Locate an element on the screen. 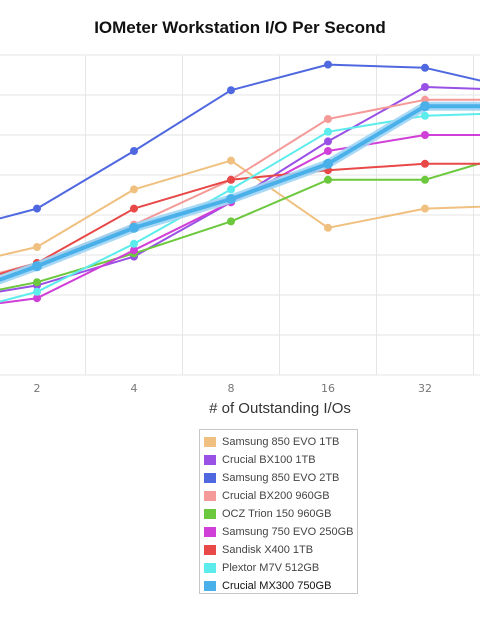 Image resolution: width=480 pixels, height=625 pixels. legend-label: Crucial BX100 1TB is located at coordinates (269, 460).